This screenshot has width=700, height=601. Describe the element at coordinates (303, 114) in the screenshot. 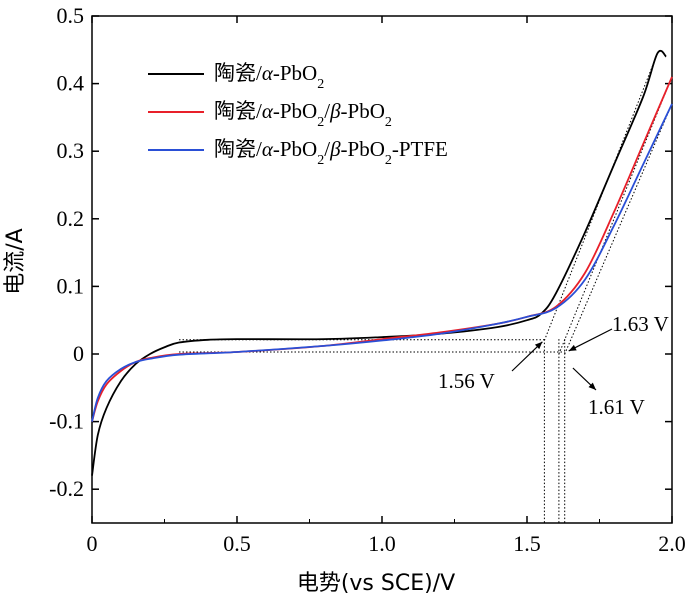

I see `legend-label-2: 陶瓷/α-PbO2/β-PbO2` at that location.